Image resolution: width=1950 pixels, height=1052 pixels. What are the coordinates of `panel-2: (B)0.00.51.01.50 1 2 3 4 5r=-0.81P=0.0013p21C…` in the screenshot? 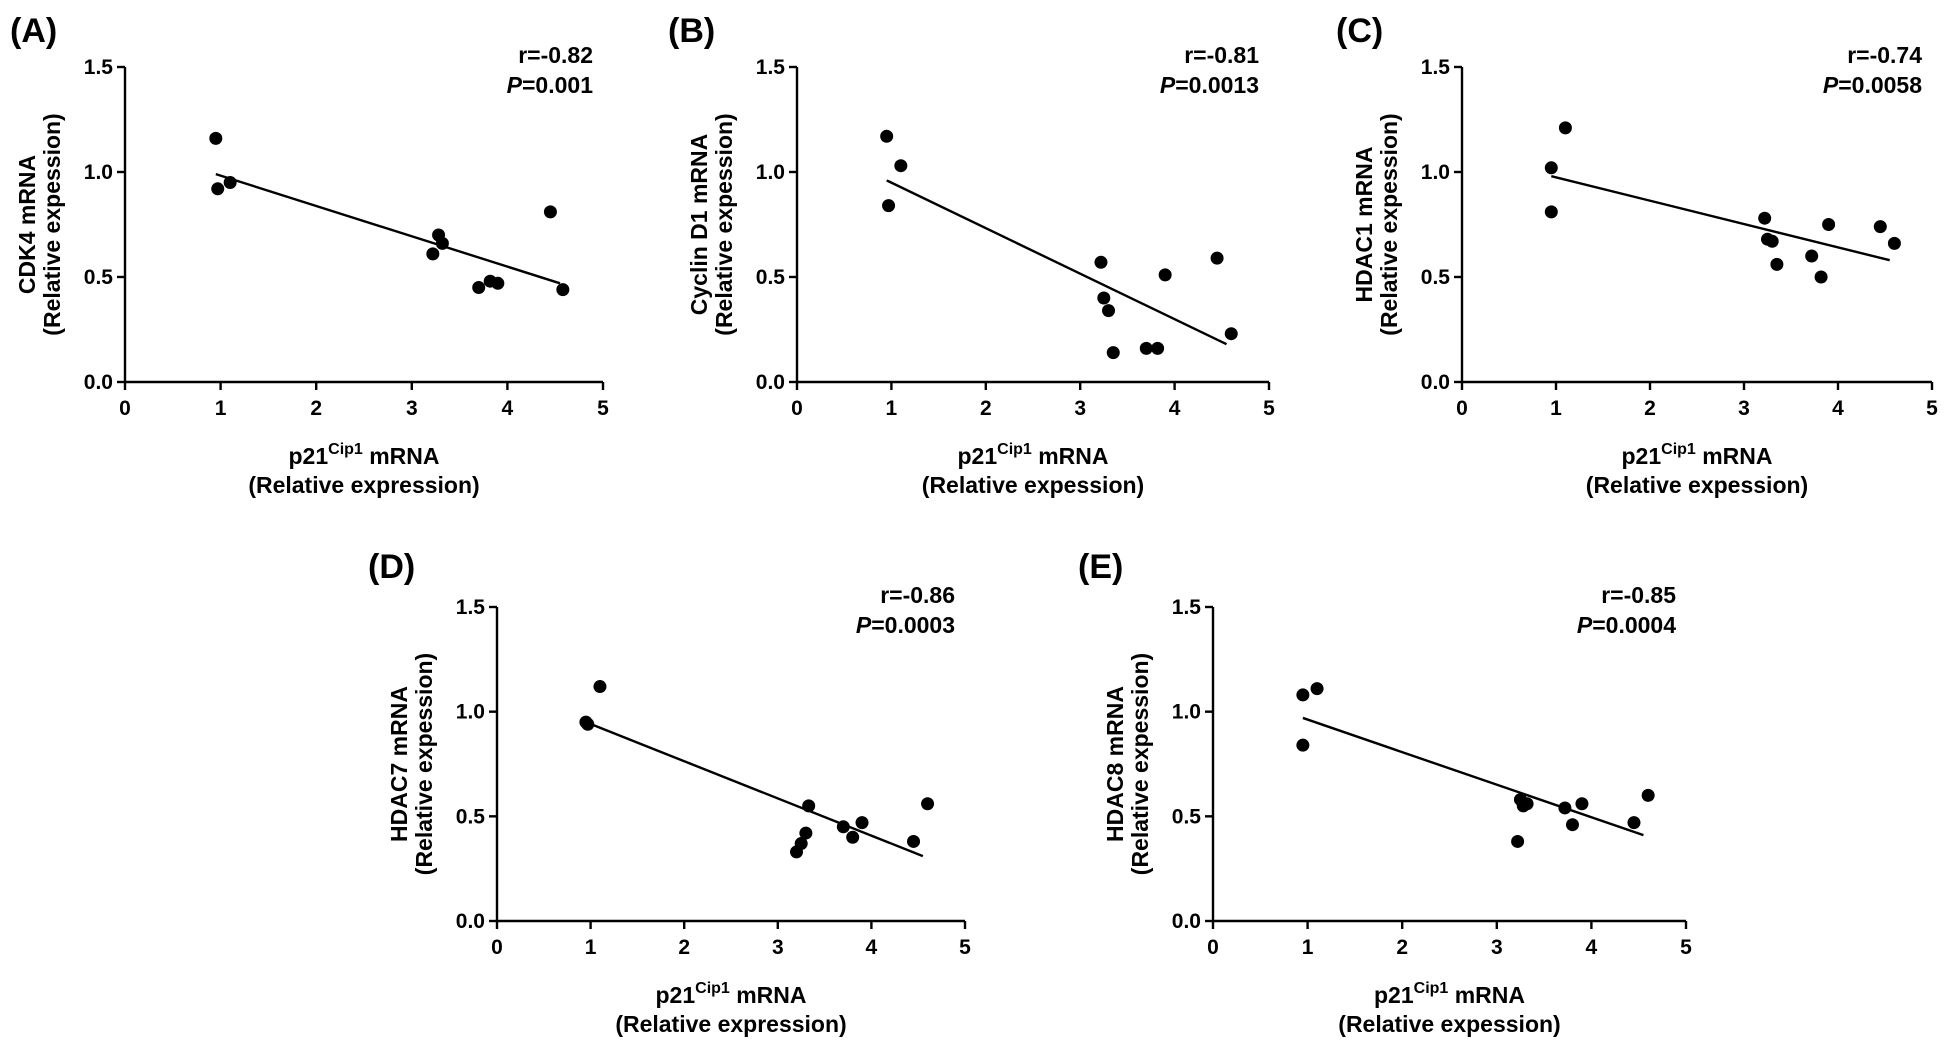 It's located at (971, 255).